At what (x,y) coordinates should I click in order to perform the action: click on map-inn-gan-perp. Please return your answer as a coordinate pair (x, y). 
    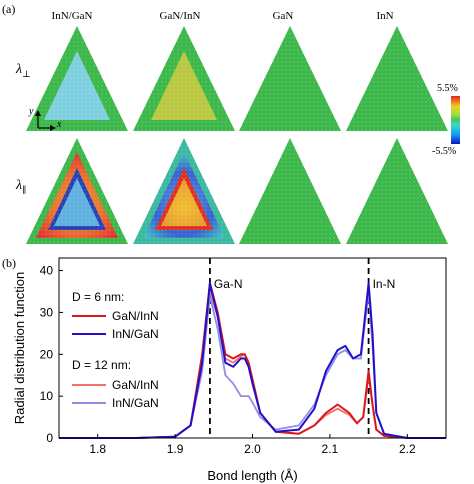
    Looking at the image, I should click on (77, 78).